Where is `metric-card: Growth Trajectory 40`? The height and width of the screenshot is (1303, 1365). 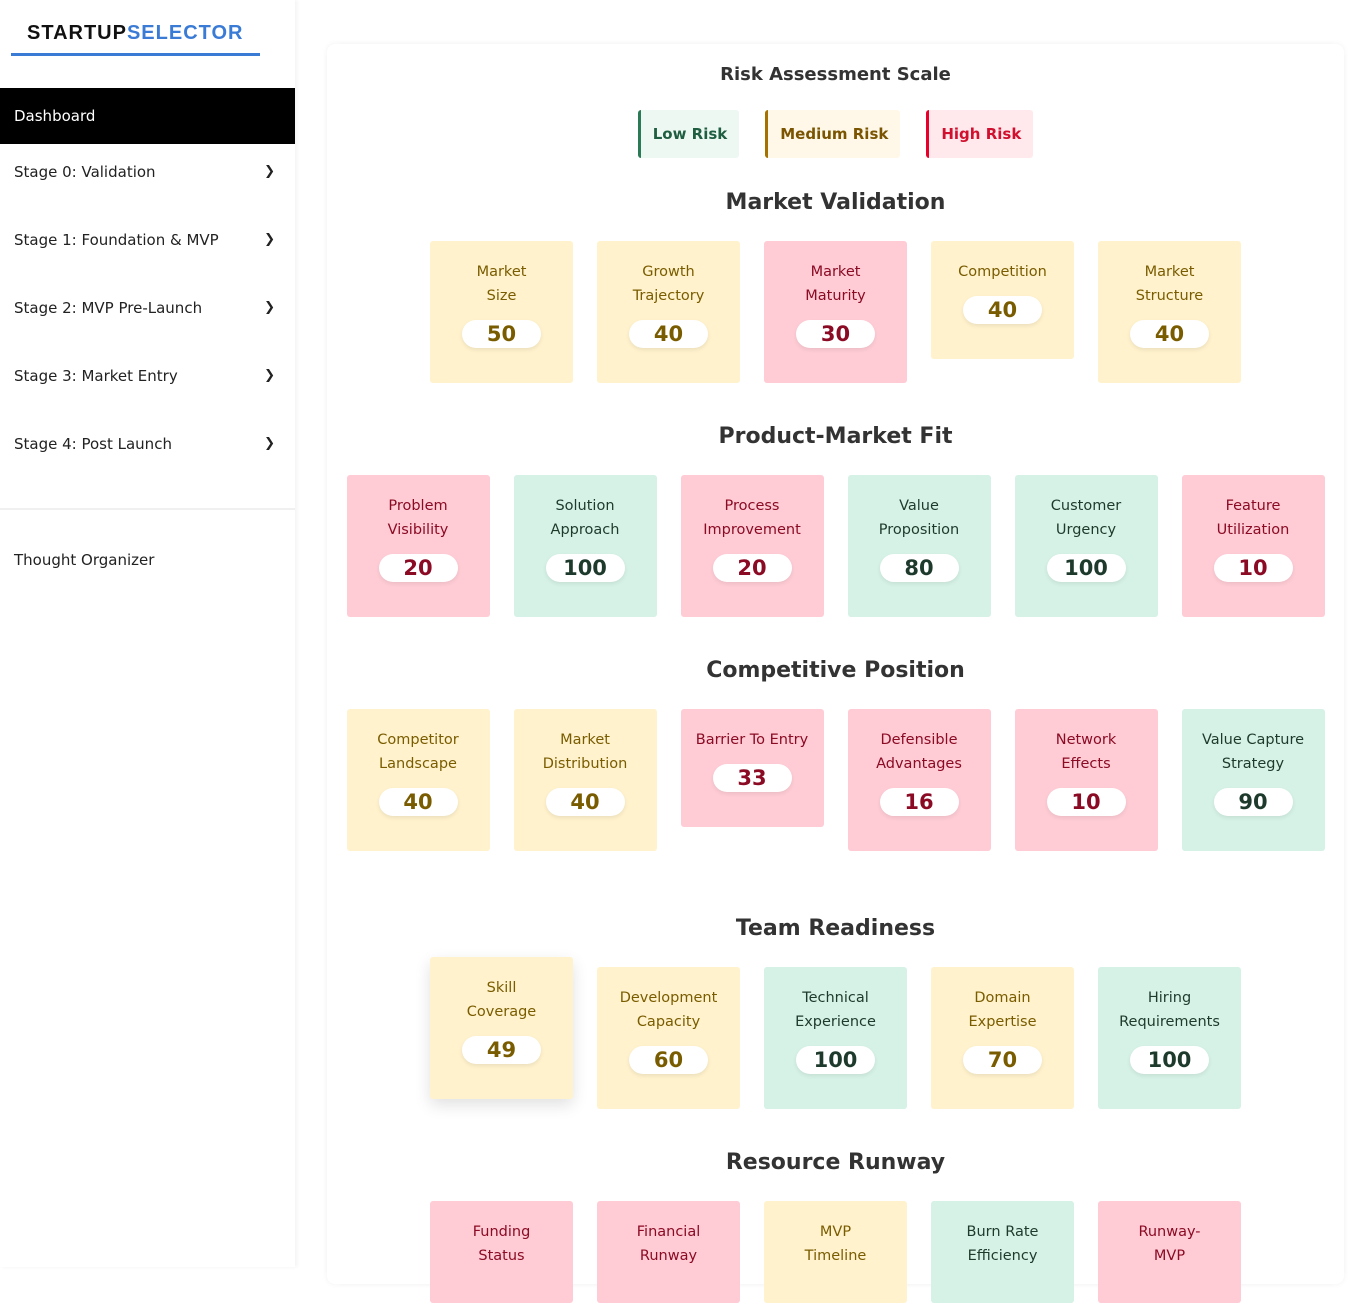 metric-card: Growth Trajectory 40 is located at coordinates (668, 312).